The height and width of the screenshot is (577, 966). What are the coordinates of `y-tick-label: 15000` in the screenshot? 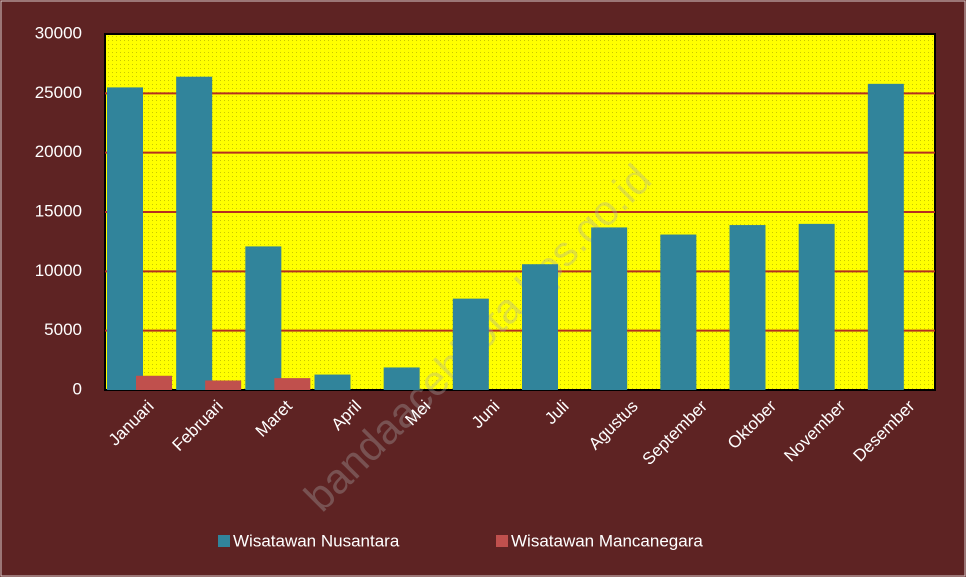 It's located at (58, 210).